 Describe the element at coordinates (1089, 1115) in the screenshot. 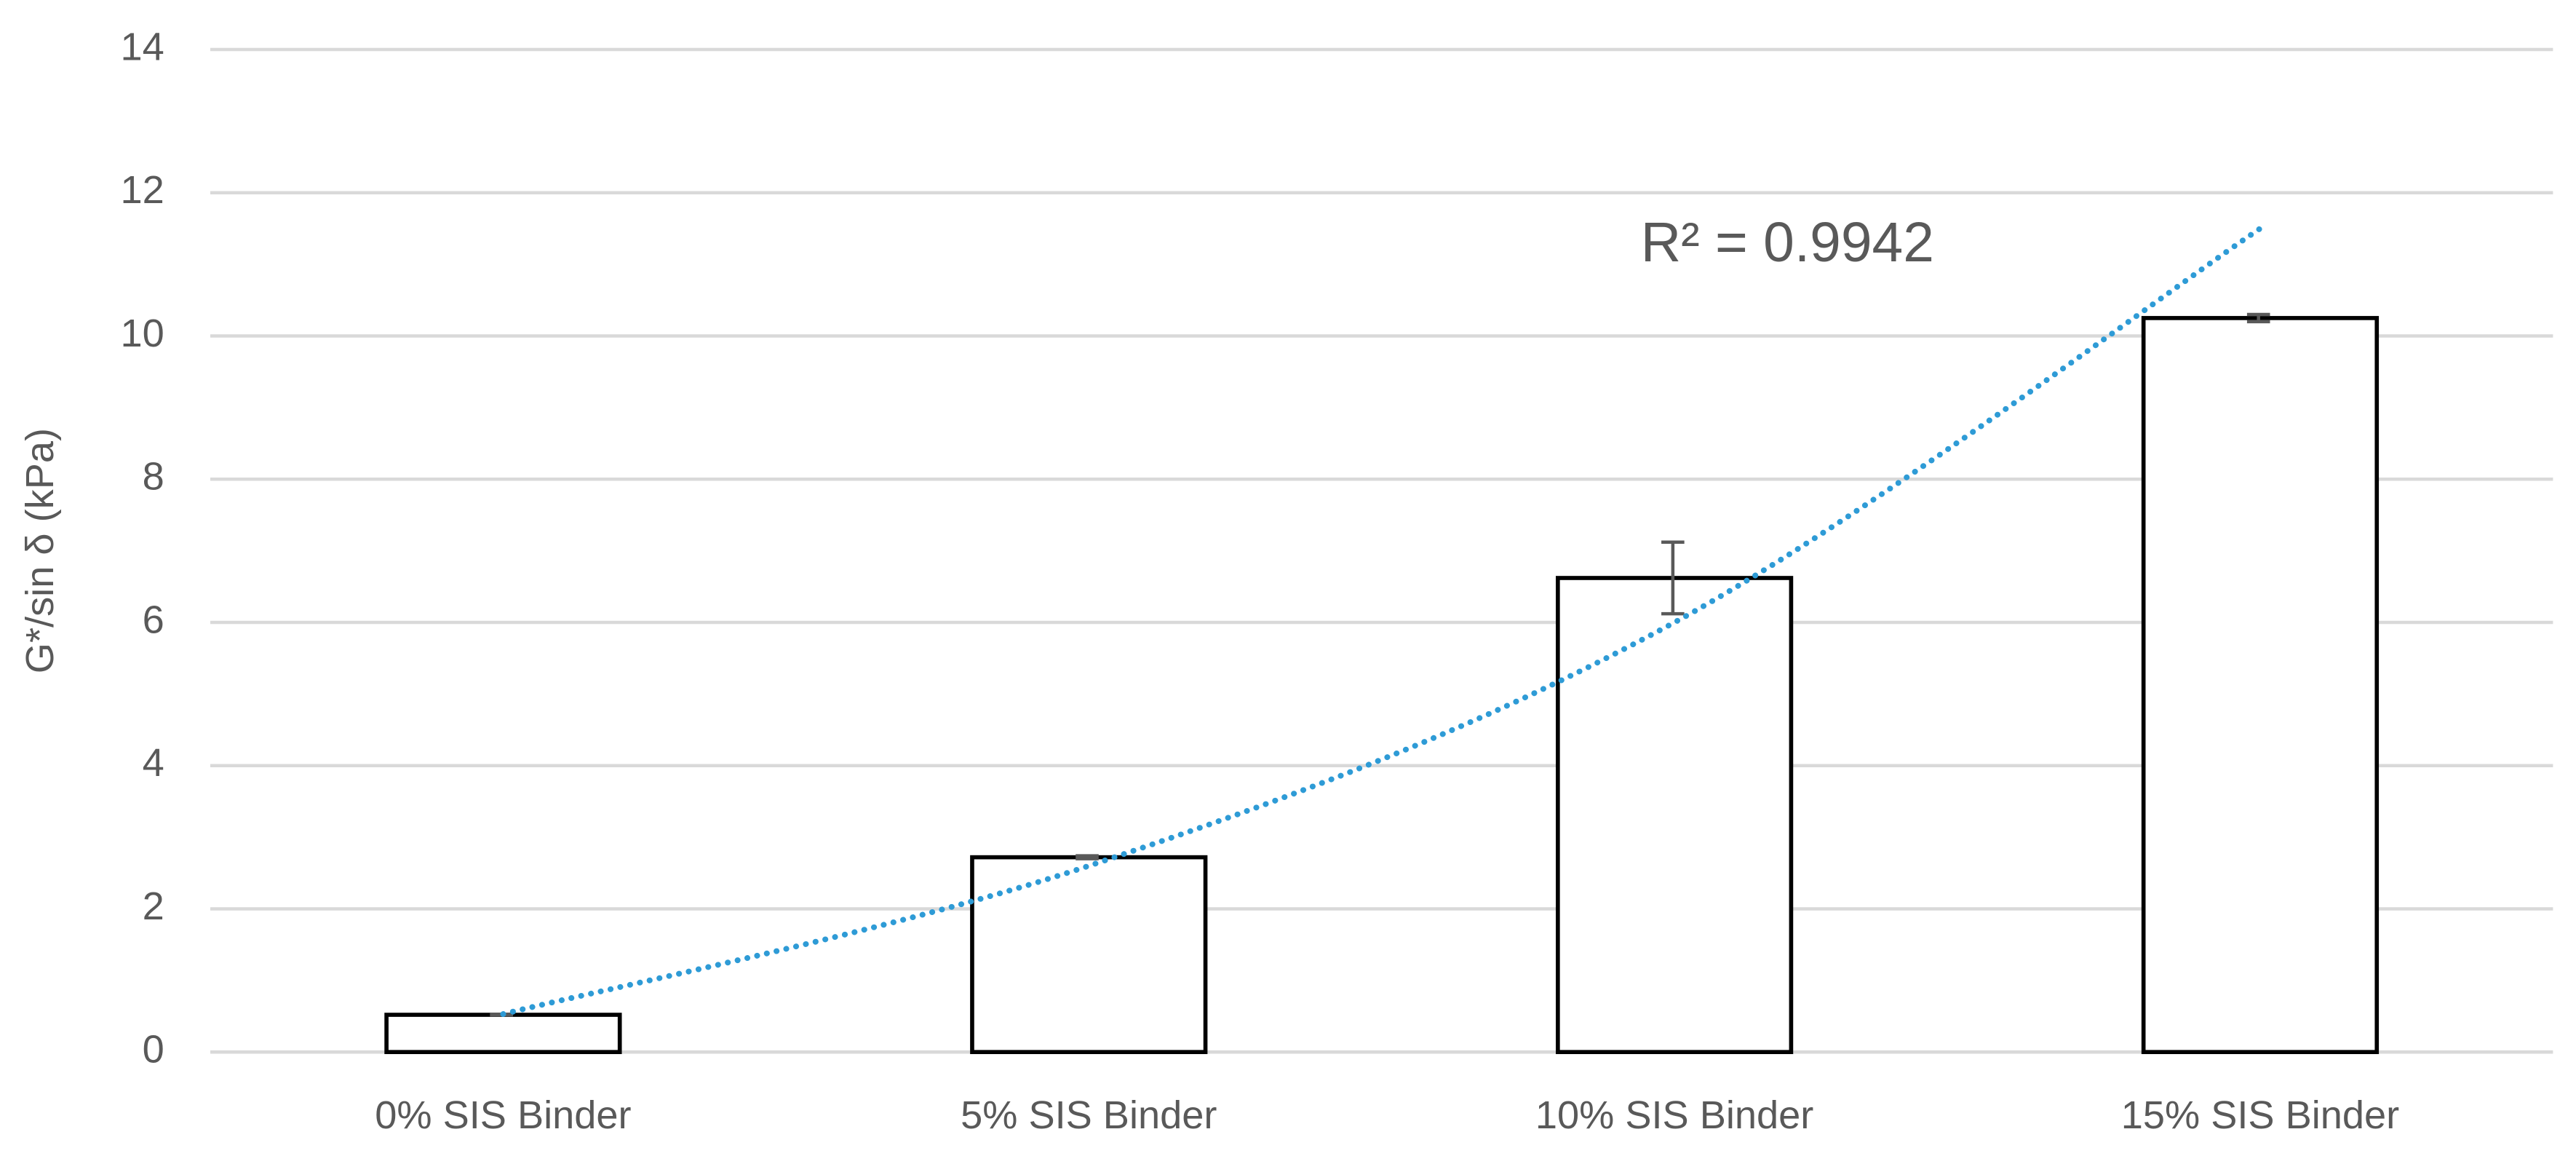

I see `x-tick-label: 5% SIS Binder` at that location.